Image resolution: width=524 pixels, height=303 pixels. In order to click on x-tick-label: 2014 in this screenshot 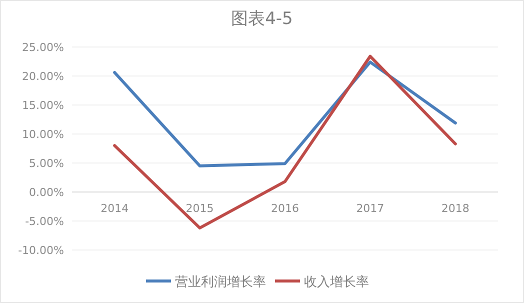, I will do `click(114, 208)`.